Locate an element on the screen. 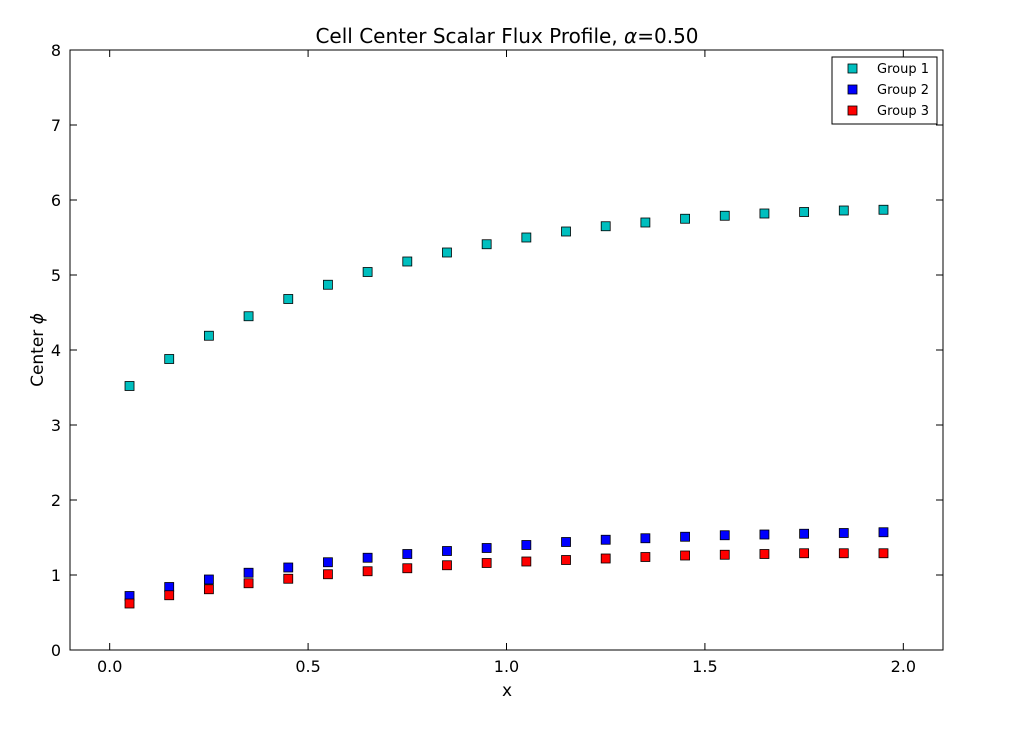 This screenshot has height=730, width=1010. y-tick-label: 2 is located at coordinates (56, 500).